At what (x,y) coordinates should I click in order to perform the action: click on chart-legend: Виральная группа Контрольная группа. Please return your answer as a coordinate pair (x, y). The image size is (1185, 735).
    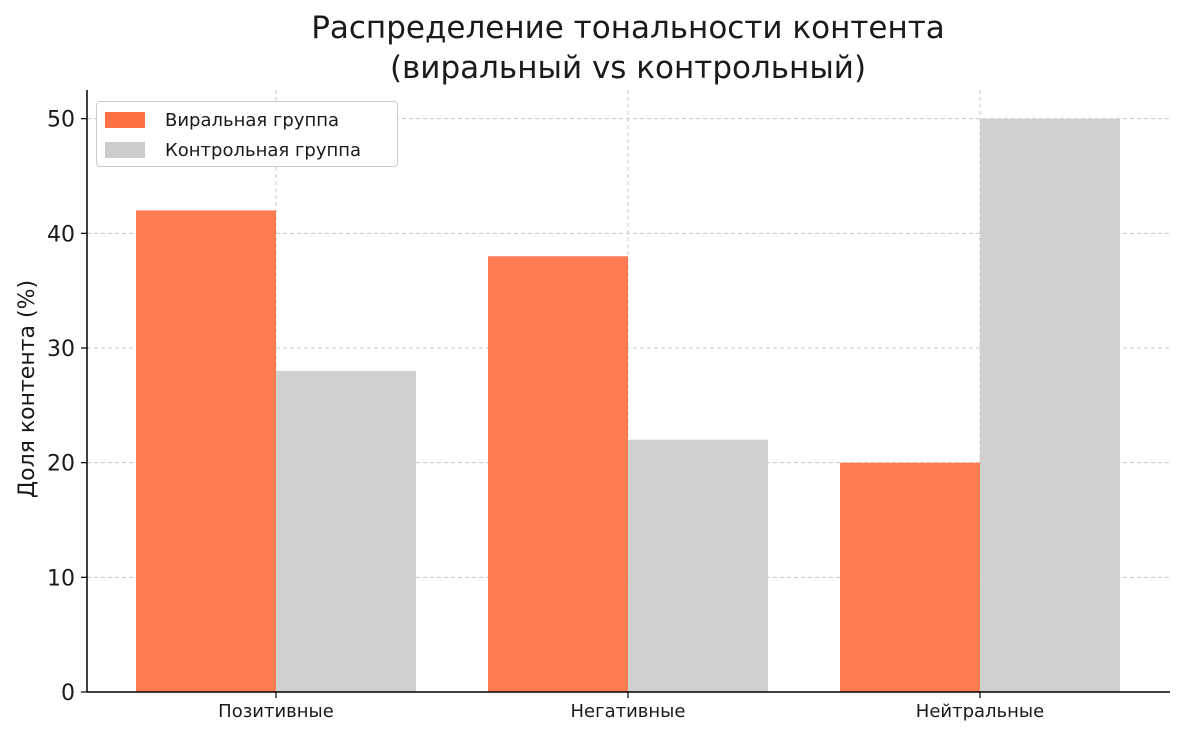
    Looking at the image, I should click on (247, 134).